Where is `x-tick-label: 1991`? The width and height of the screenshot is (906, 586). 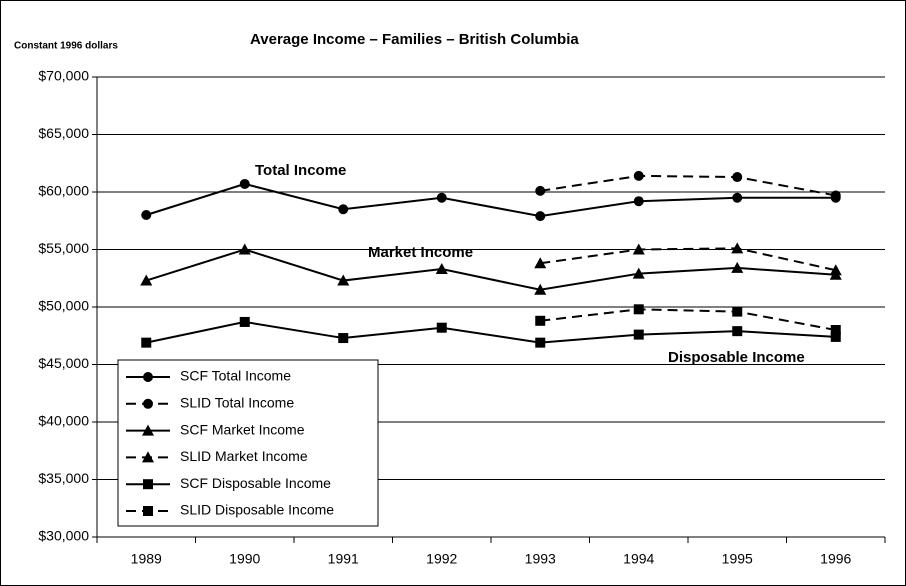 x-tick-label: 1991 is located at coordinates (343, 559).